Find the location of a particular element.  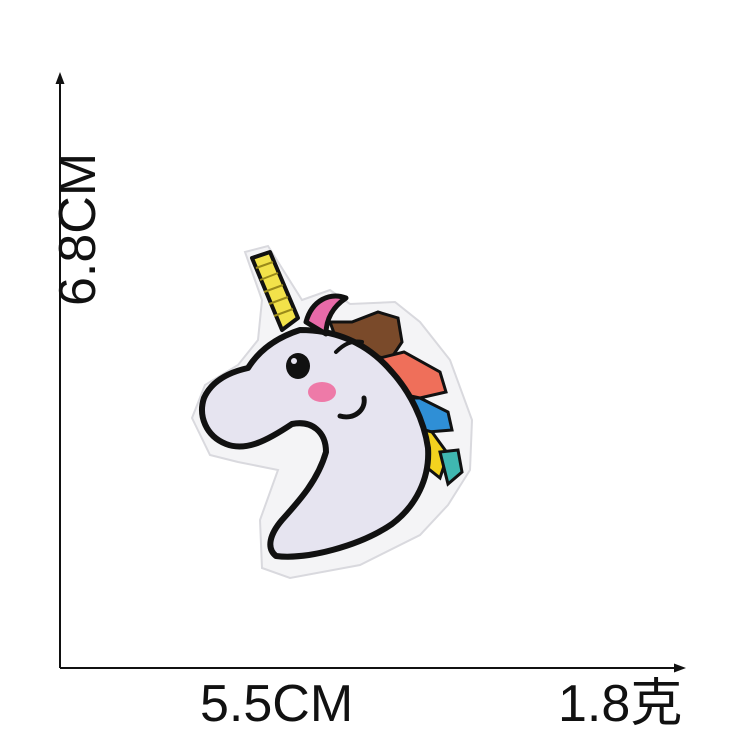

weight-label: 1.8克 is located at coordinates (620, 704).